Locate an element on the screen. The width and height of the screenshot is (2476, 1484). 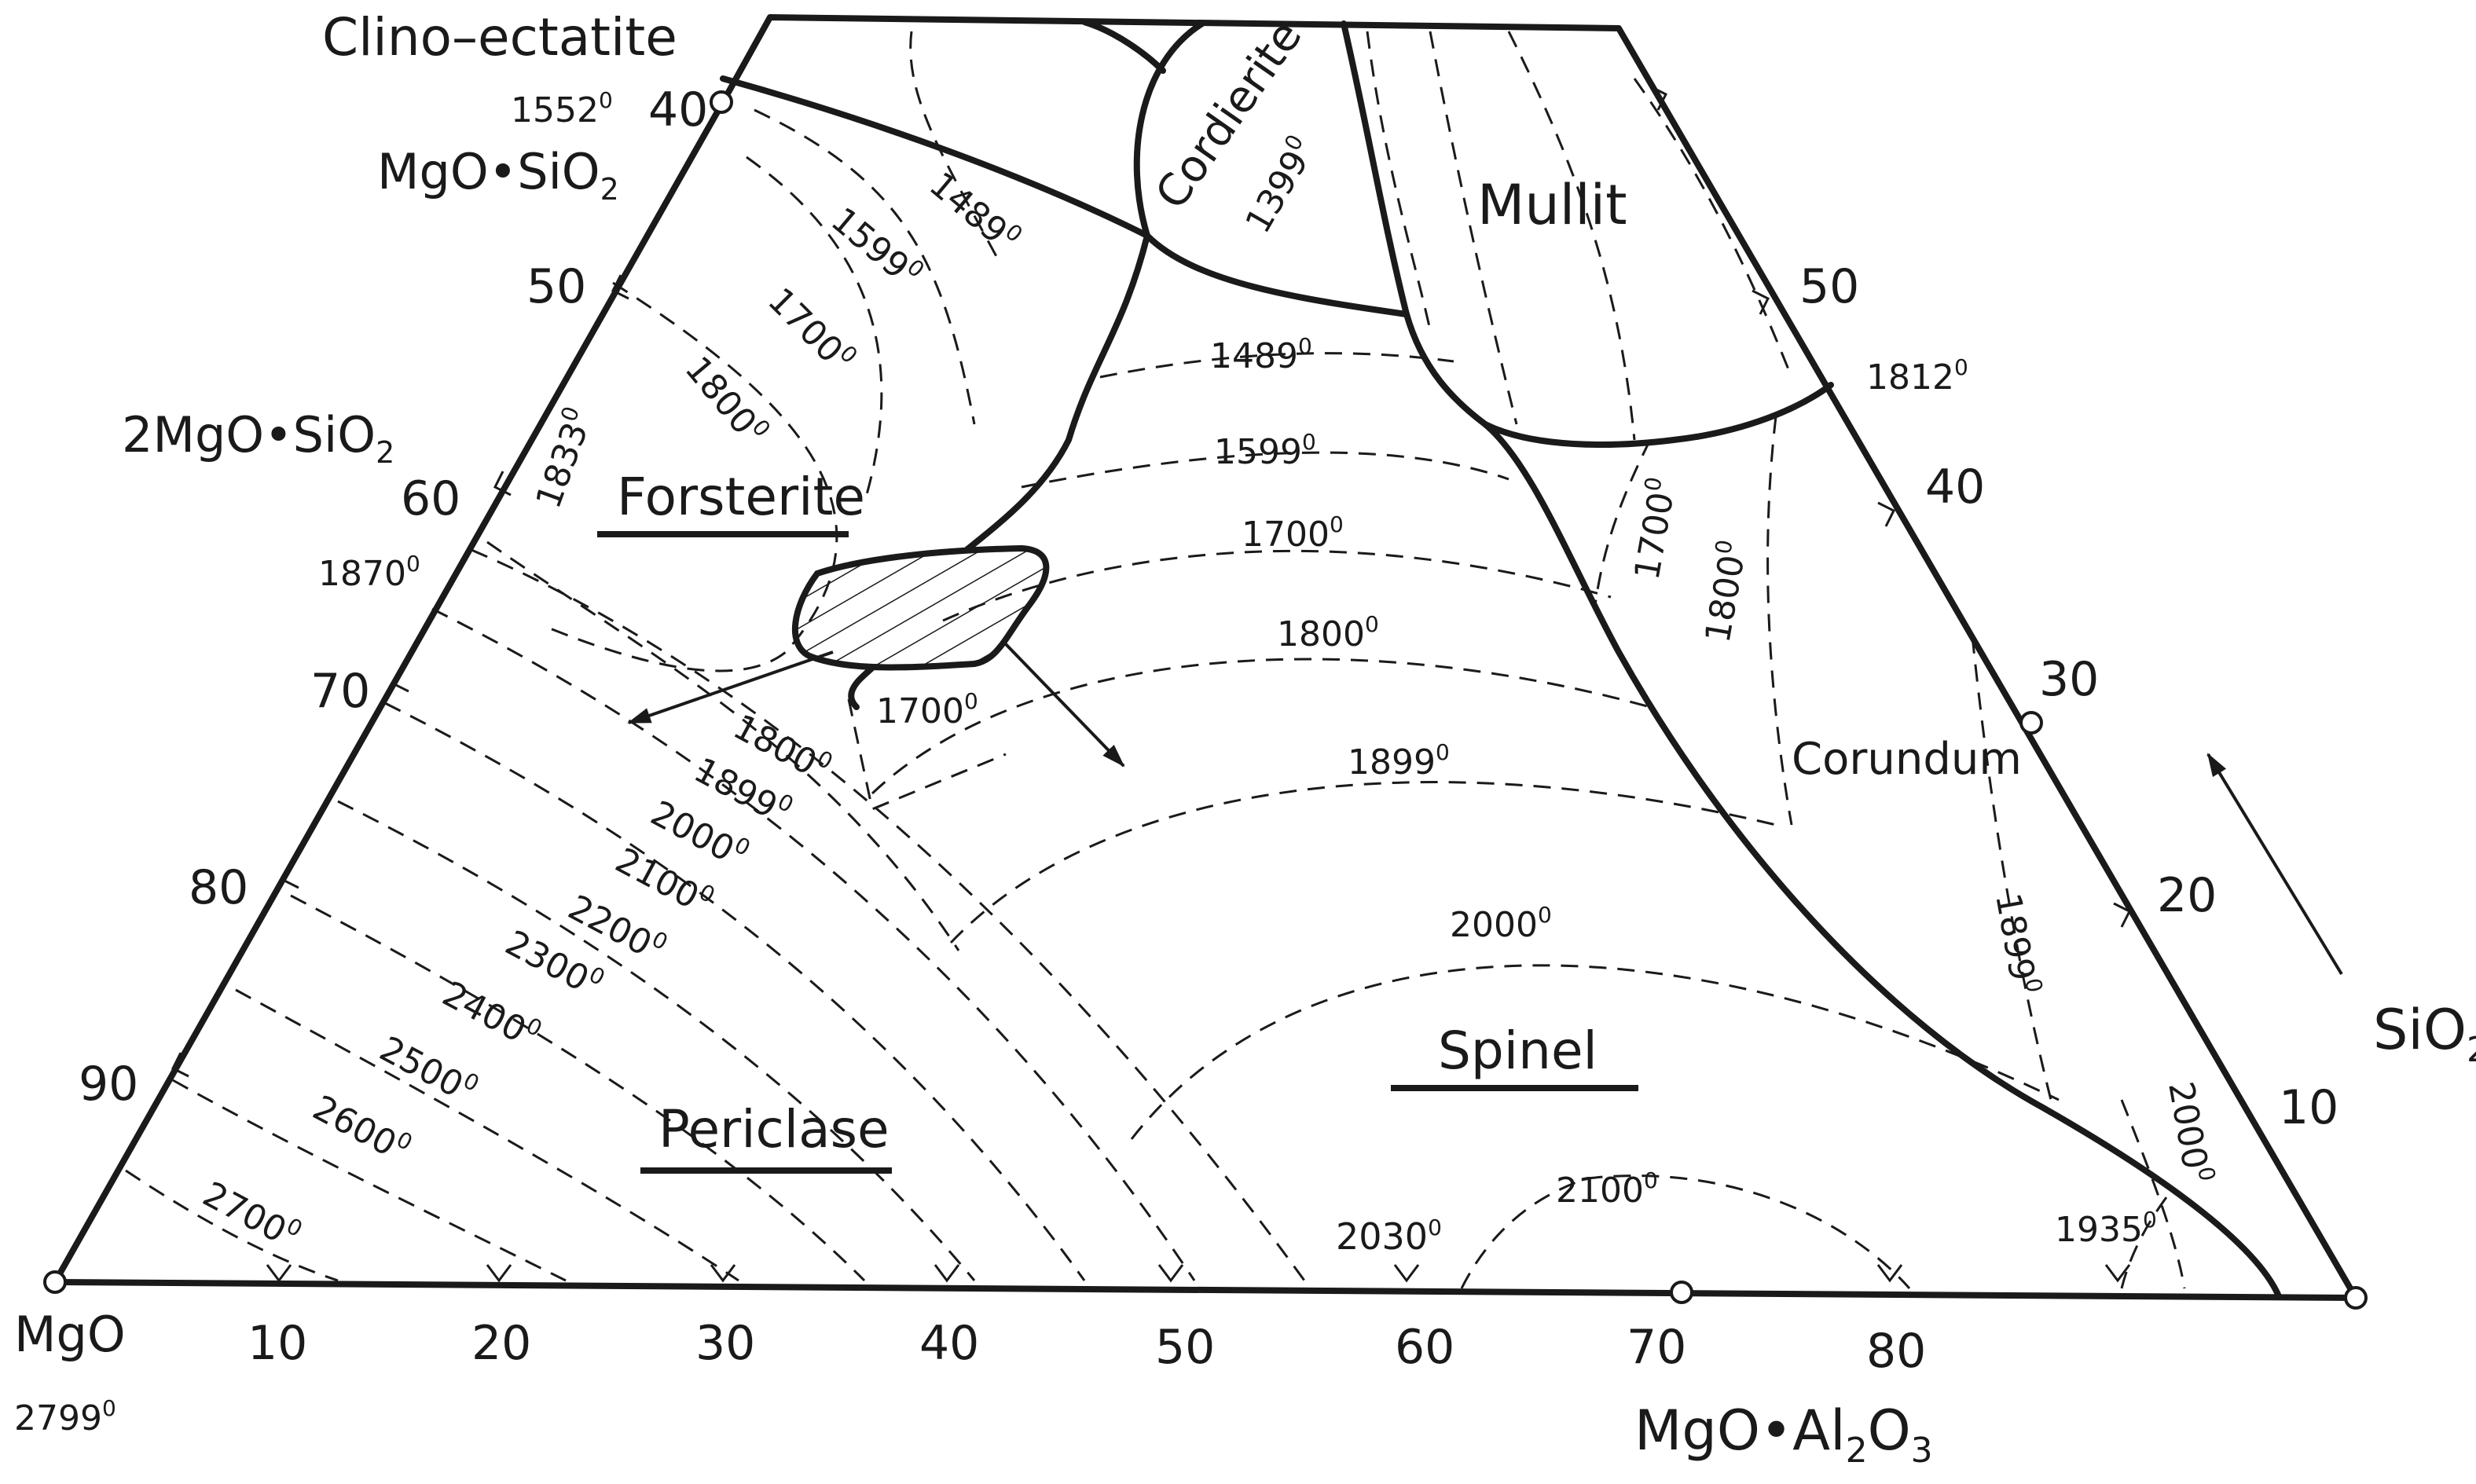
formula-mgo-sio2: MgO•SiO2 is located at coordinates (498, 175).